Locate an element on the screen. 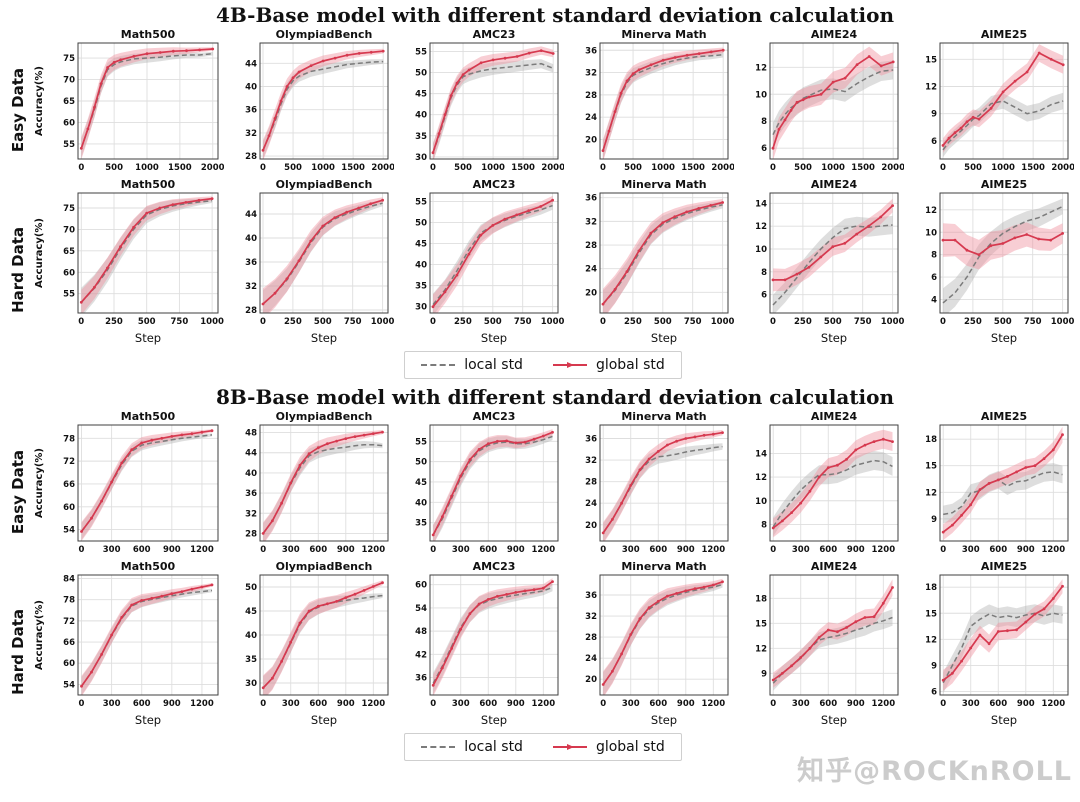 This screenshot has width=1080, height=802. svg-text: 66 is located at coordinates (69, 643).